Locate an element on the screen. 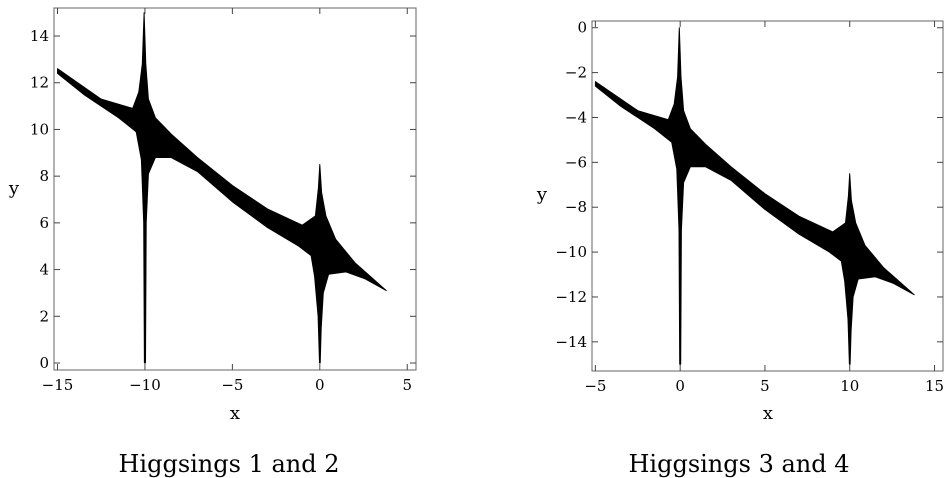  y-tick-label: 14 is located at coordinates (39, 36).